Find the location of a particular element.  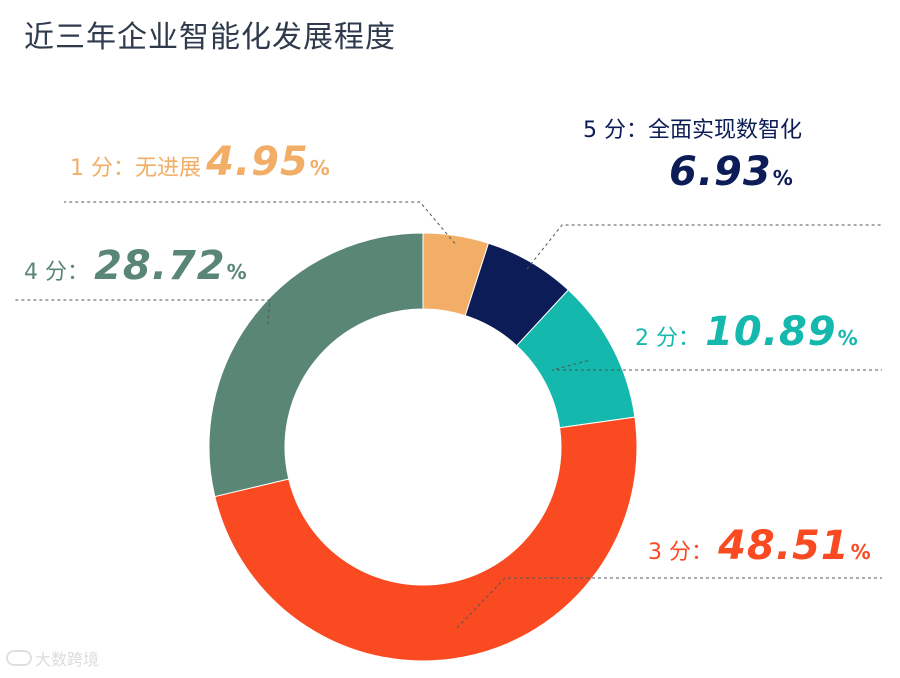

chart-title: 近三年企业智能化发展程度 is located at coordinates (210, 37).